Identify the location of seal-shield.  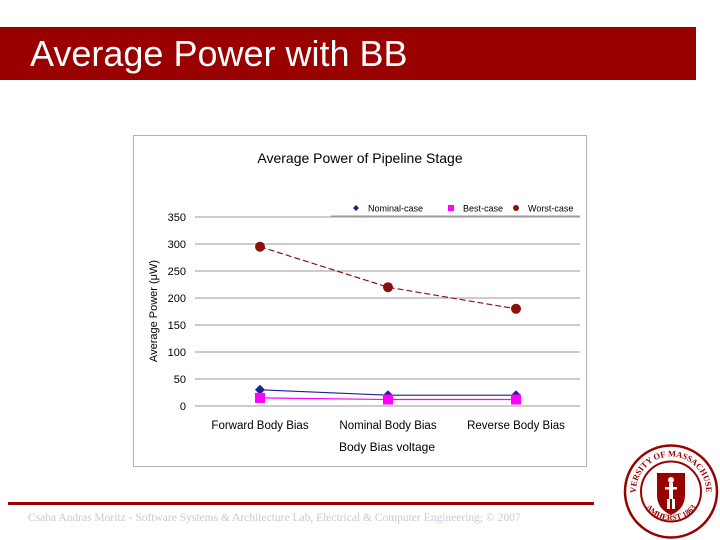
(671, 494).